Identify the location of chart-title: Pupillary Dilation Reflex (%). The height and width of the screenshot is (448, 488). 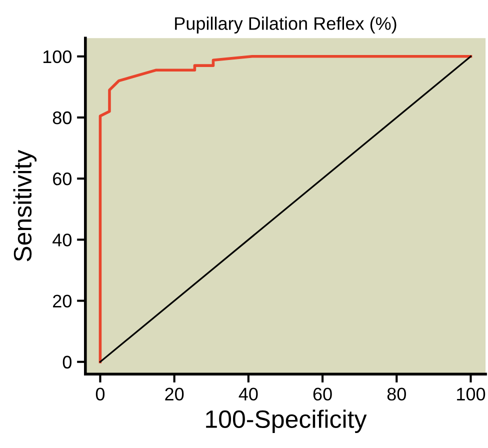
(285, 25).